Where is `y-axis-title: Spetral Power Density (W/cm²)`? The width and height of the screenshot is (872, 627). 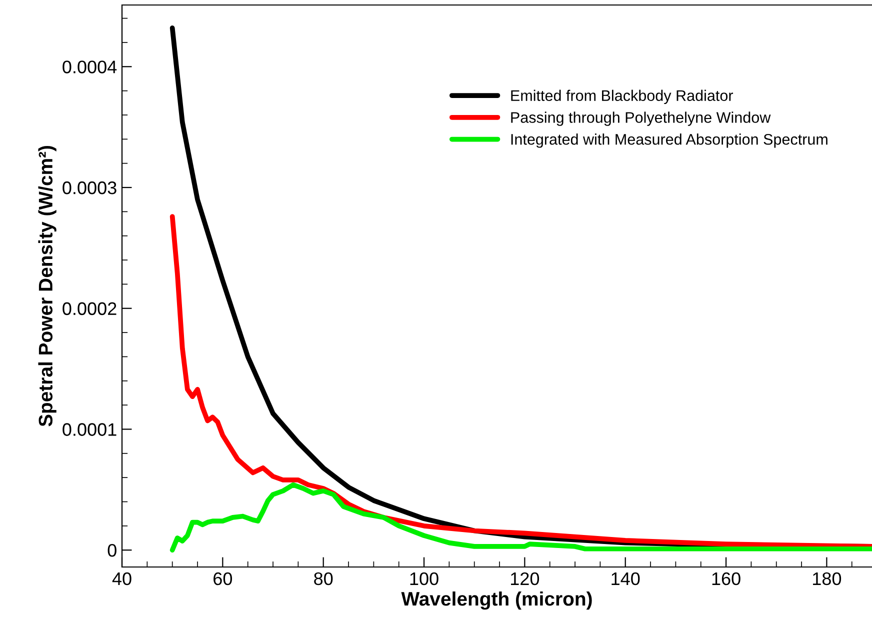 y-axis-title: Spetral Power Density (W/cm²) is located at coordinates (47, 286).